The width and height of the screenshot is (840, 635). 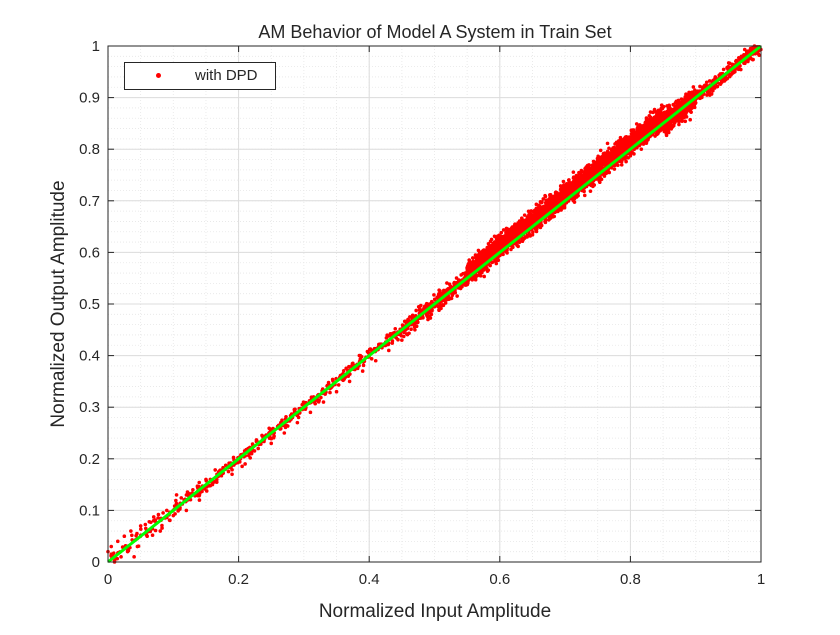 I want to click on legend: with DPD, so click(x=200, y=76).